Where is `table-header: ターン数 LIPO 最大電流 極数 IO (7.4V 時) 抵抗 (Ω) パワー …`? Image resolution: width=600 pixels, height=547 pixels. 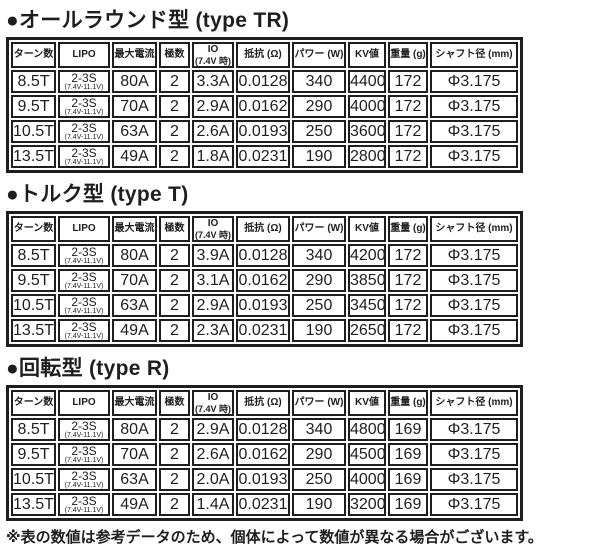 table-header: ターン数 LIPO 最大電流 極数 IO (7.4V 時) 抵抗 (Ω) パワー … is located at coordinates (264, 55).